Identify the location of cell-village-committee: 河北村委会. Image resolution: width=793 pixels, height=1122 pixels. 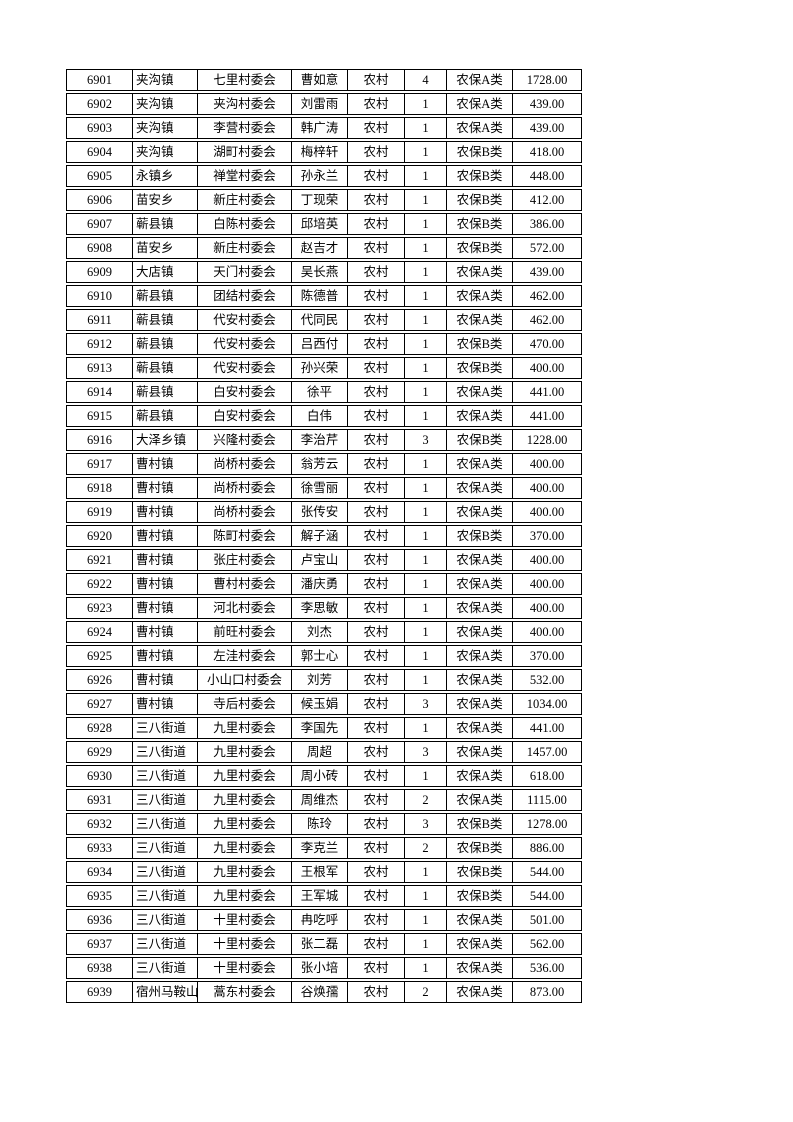
(245, 608).